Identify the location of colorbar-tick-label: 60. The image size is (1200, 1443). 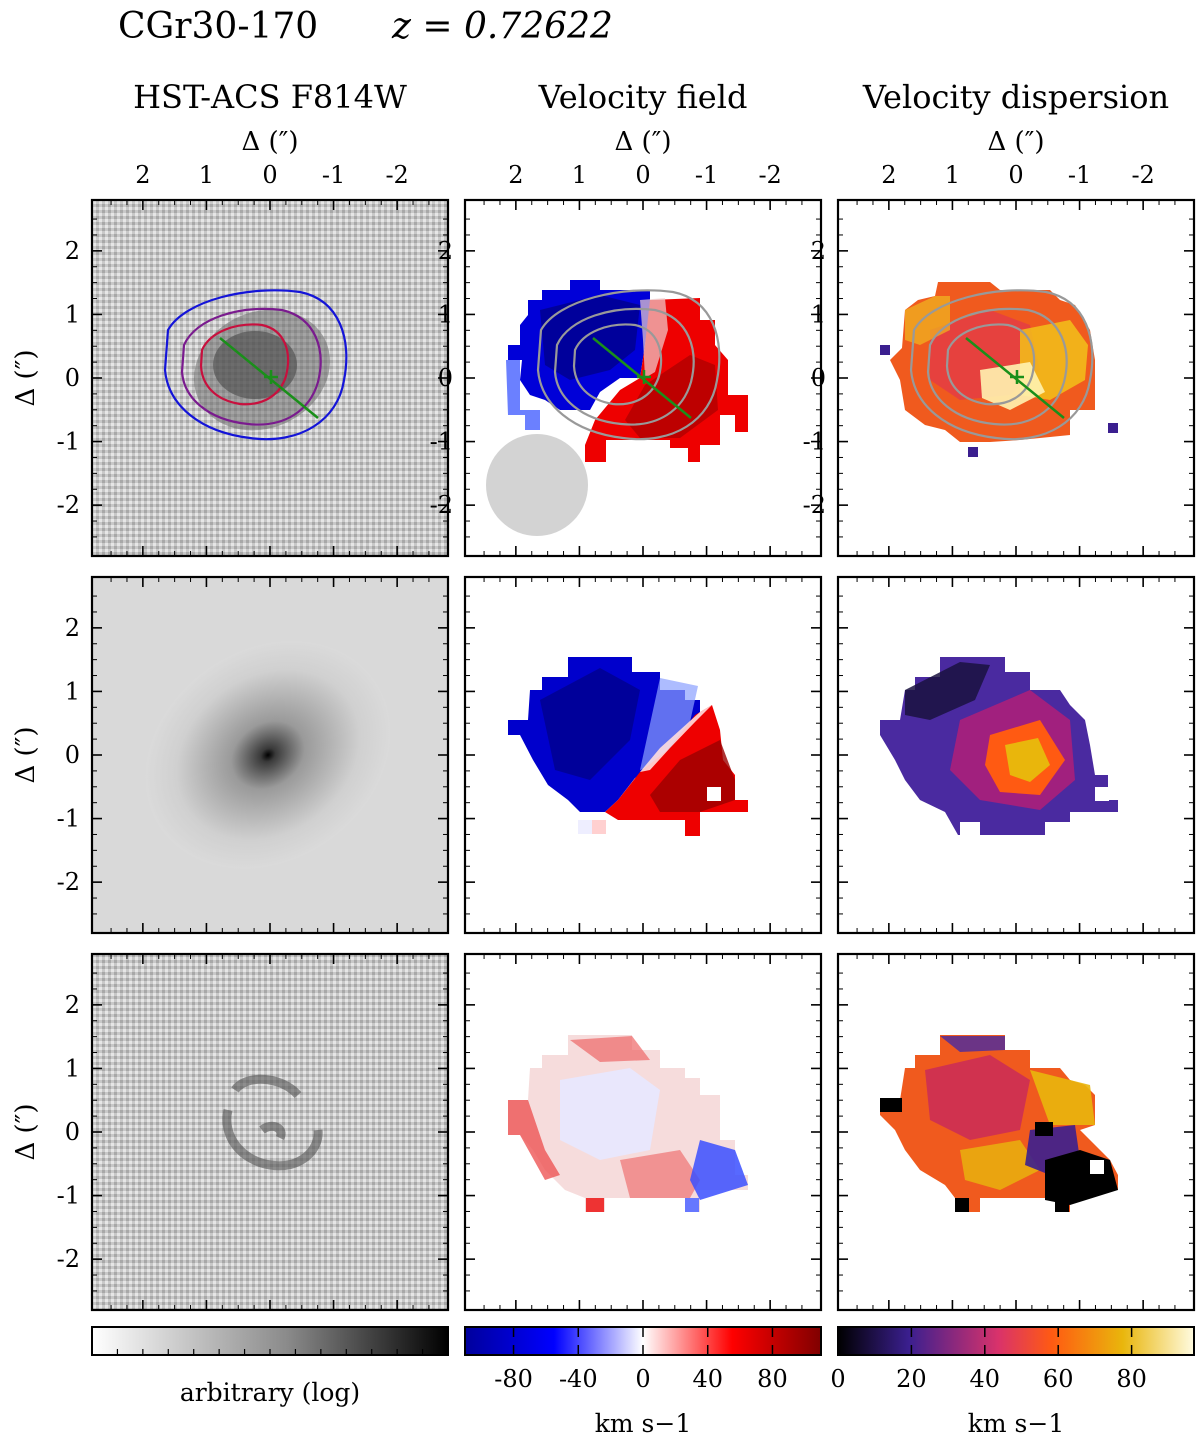
(1058, 1379).